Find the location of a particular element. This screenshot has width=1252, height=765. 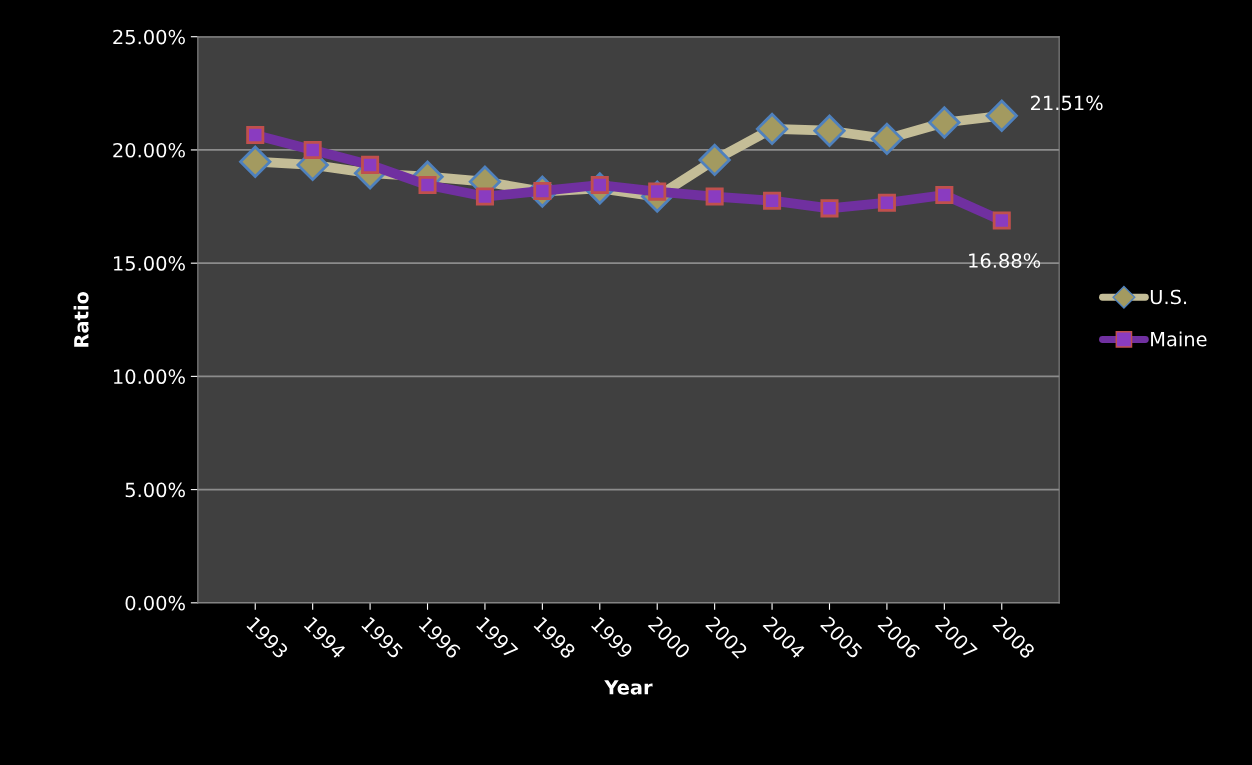

y-tick-label: 0.00% is located at coordinates (155, 603).